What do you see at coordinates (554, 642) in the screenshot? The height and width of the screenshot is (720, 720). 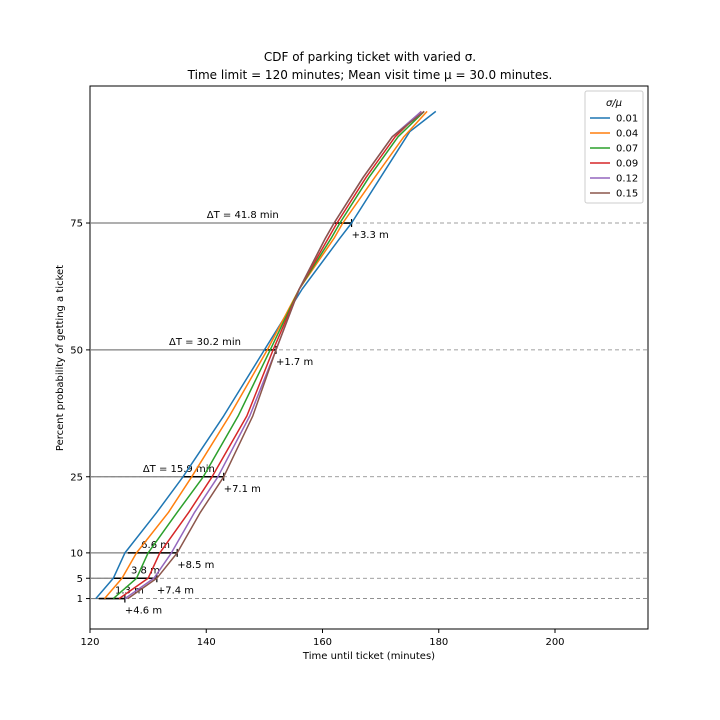 I see `x-tick-label: 200` at bounding box center [554, 642].